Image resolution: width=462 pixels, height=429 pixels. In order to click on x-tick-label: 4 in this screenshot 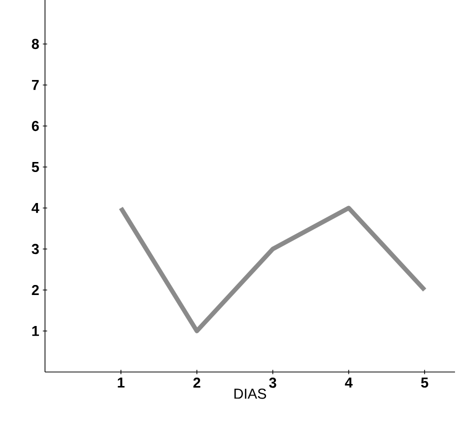, I will do `click(348, 383)`.